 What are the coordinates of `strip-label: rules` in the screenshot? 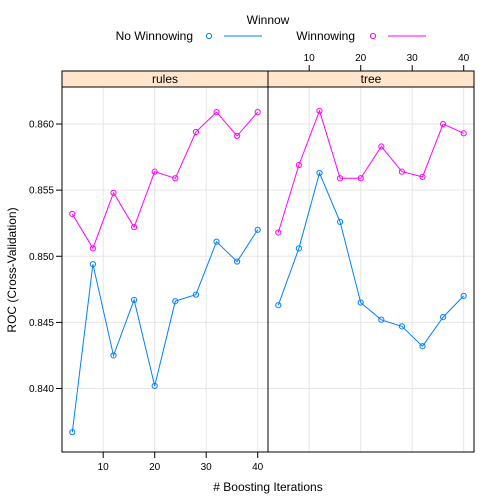 It's located at (165, 79).